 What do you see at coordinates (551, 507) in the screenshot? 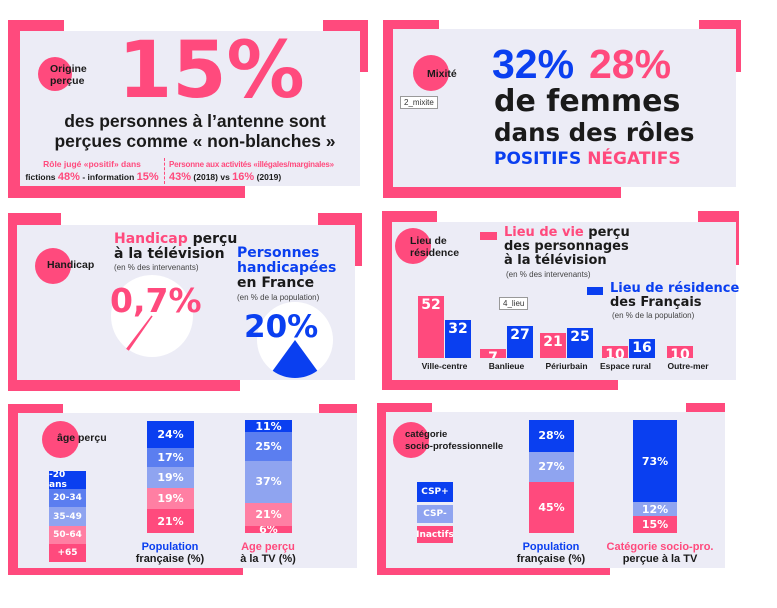
I see `stack-segment: 45%` at bounding box center [551, 507].